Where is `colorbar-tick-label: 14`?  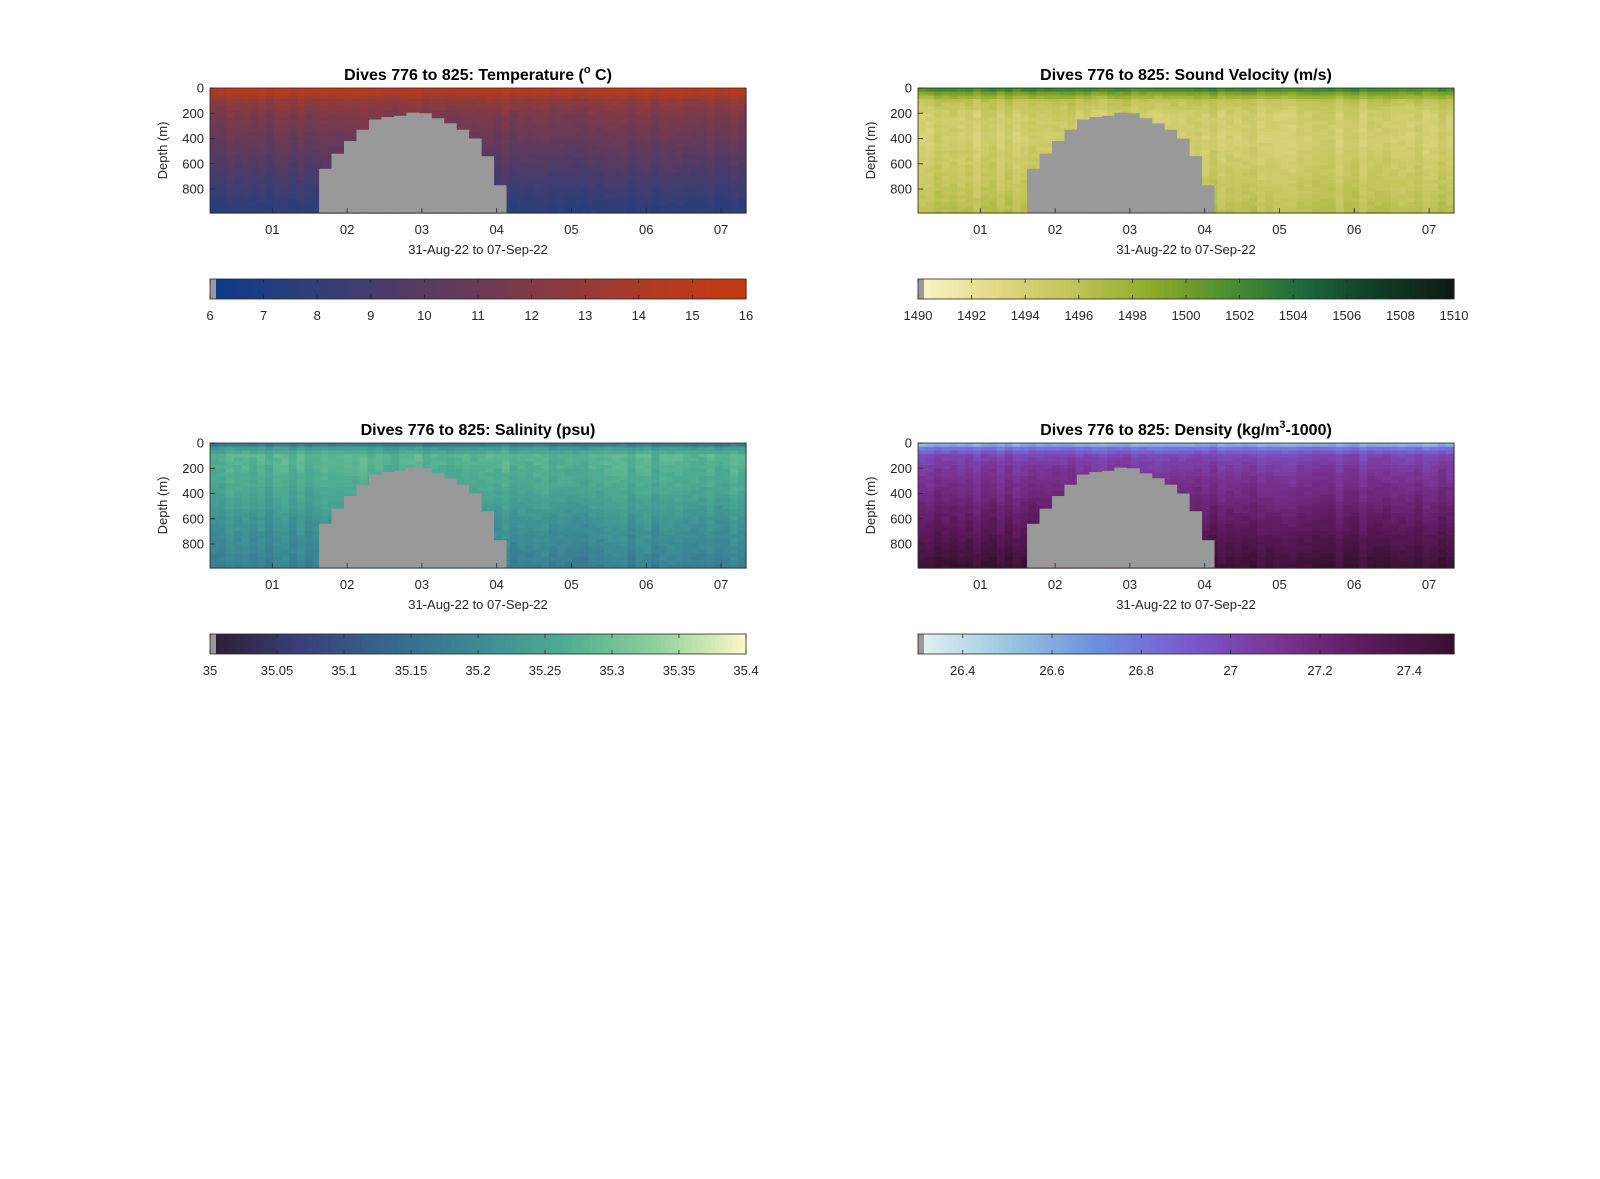 colorbar-tick-label: 14 is located at coordinates (639, 315).